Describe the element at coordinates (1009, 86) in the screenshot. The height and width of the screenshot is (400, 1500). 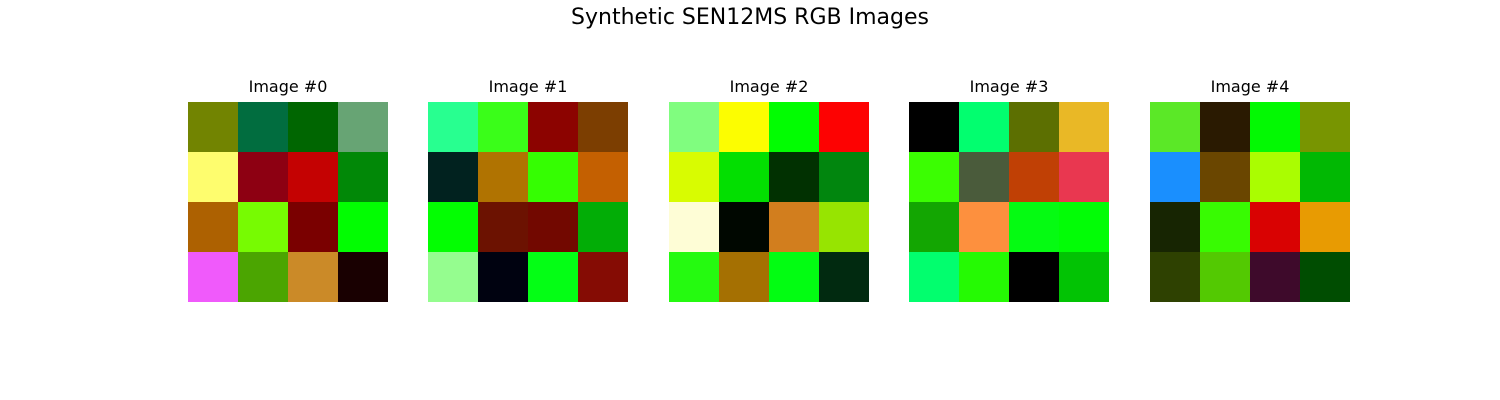
I see `image-panel-title: Image #3` at that location.